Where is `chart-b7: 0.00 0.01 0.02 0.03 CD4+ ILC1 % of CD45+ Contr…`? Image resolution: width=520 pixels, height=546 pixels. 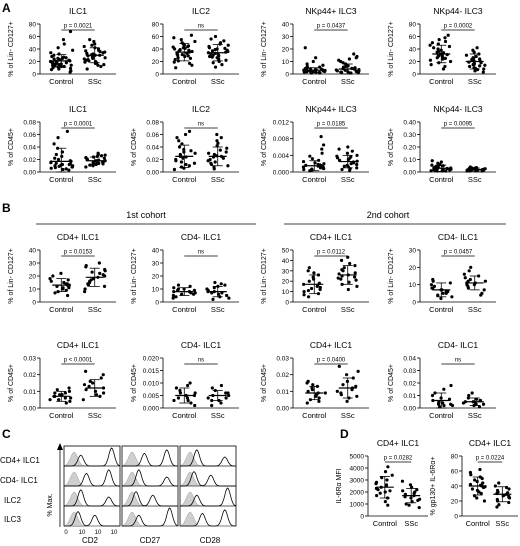
chart-b7: 0.00 0.01 0.02 0.03 CD4+ ILC1 % of CD45+ Contr… is located at coordinates (315, 380).